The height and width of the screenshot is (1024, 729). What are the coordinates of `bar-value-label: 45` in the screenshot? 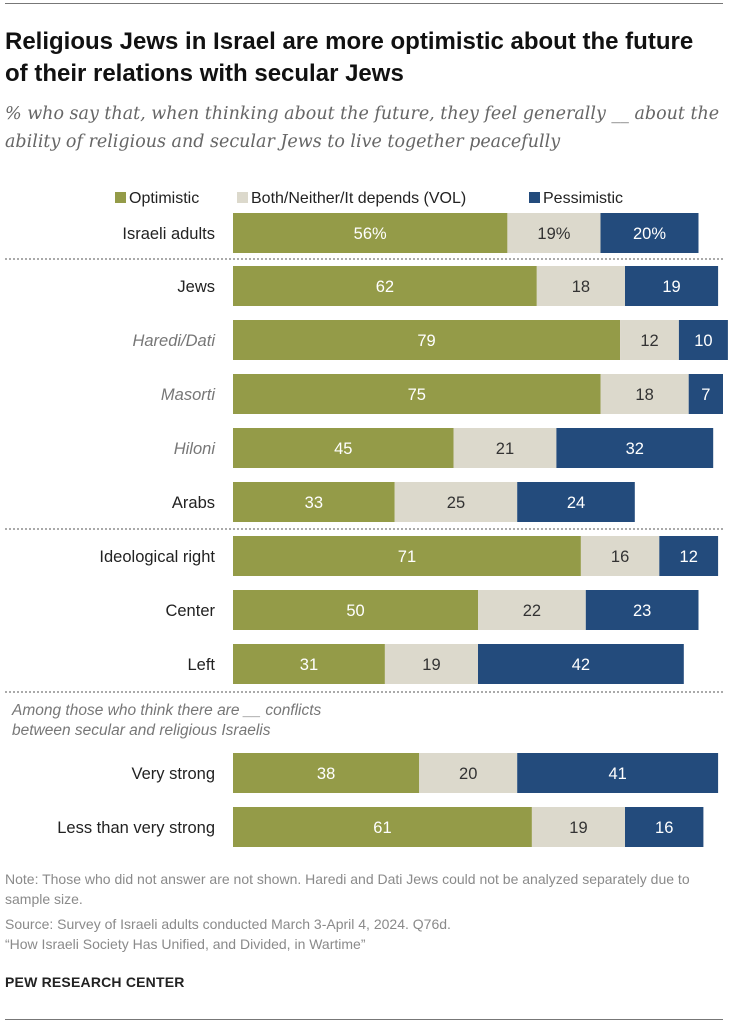 It's located at (343, 449).